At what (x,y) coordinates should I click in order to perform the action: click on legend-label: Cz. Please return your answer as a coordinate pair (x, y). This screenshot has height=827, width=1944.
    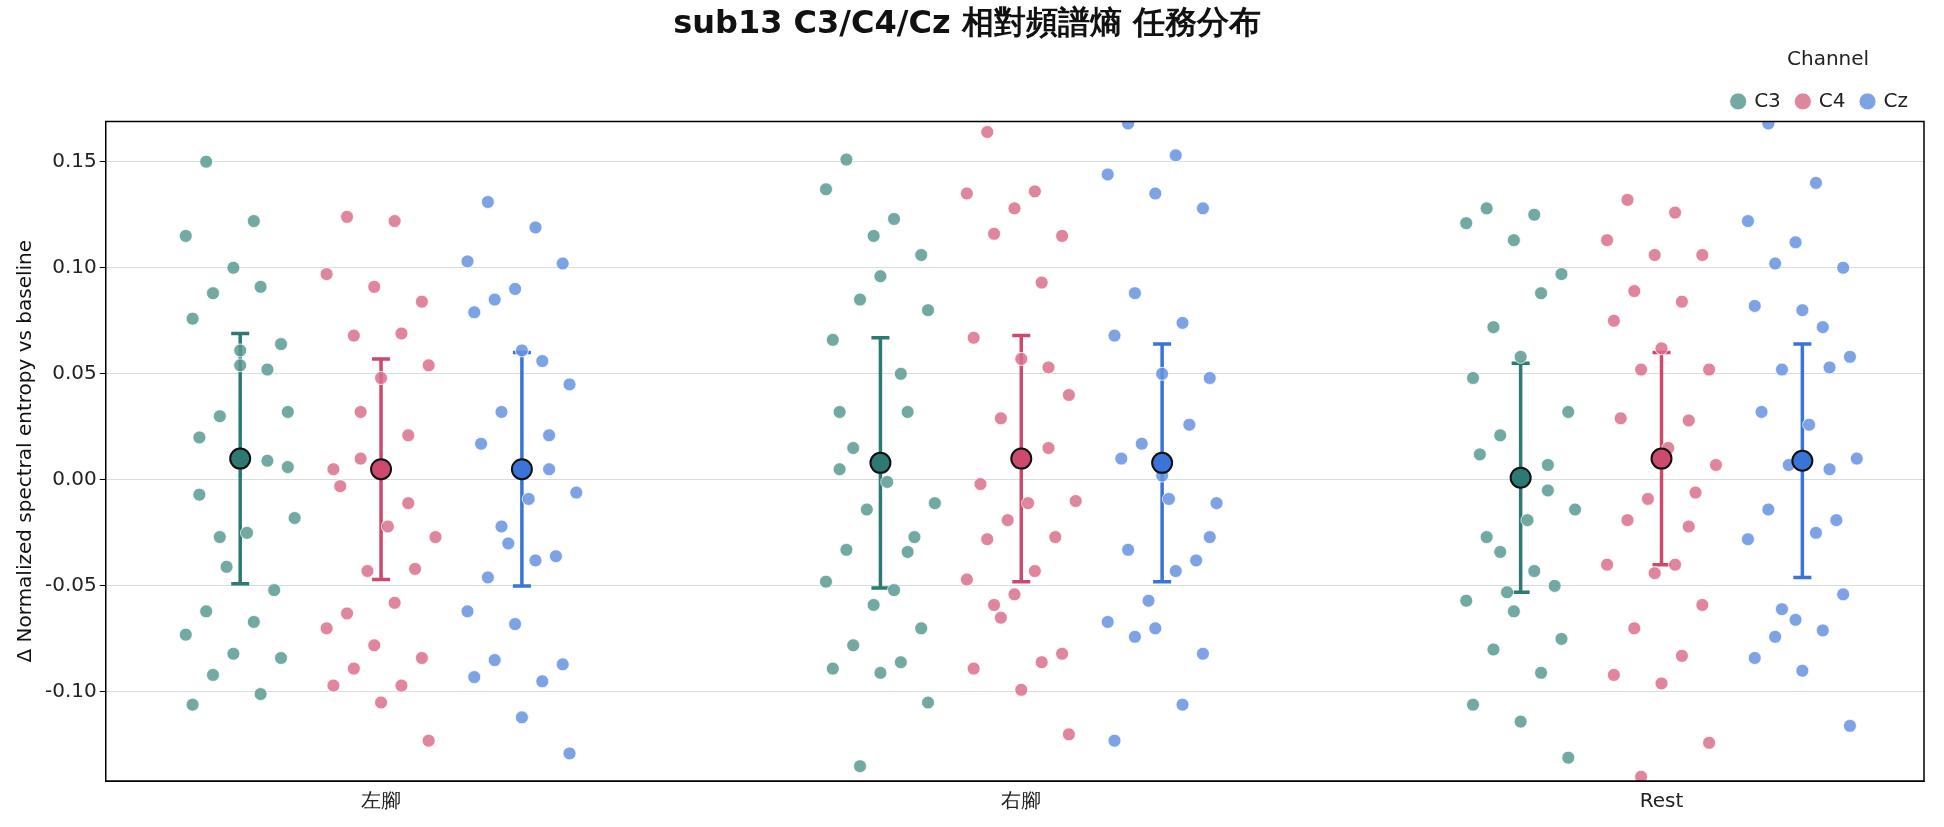
    Looking at the image, I should click on (1896, 99).